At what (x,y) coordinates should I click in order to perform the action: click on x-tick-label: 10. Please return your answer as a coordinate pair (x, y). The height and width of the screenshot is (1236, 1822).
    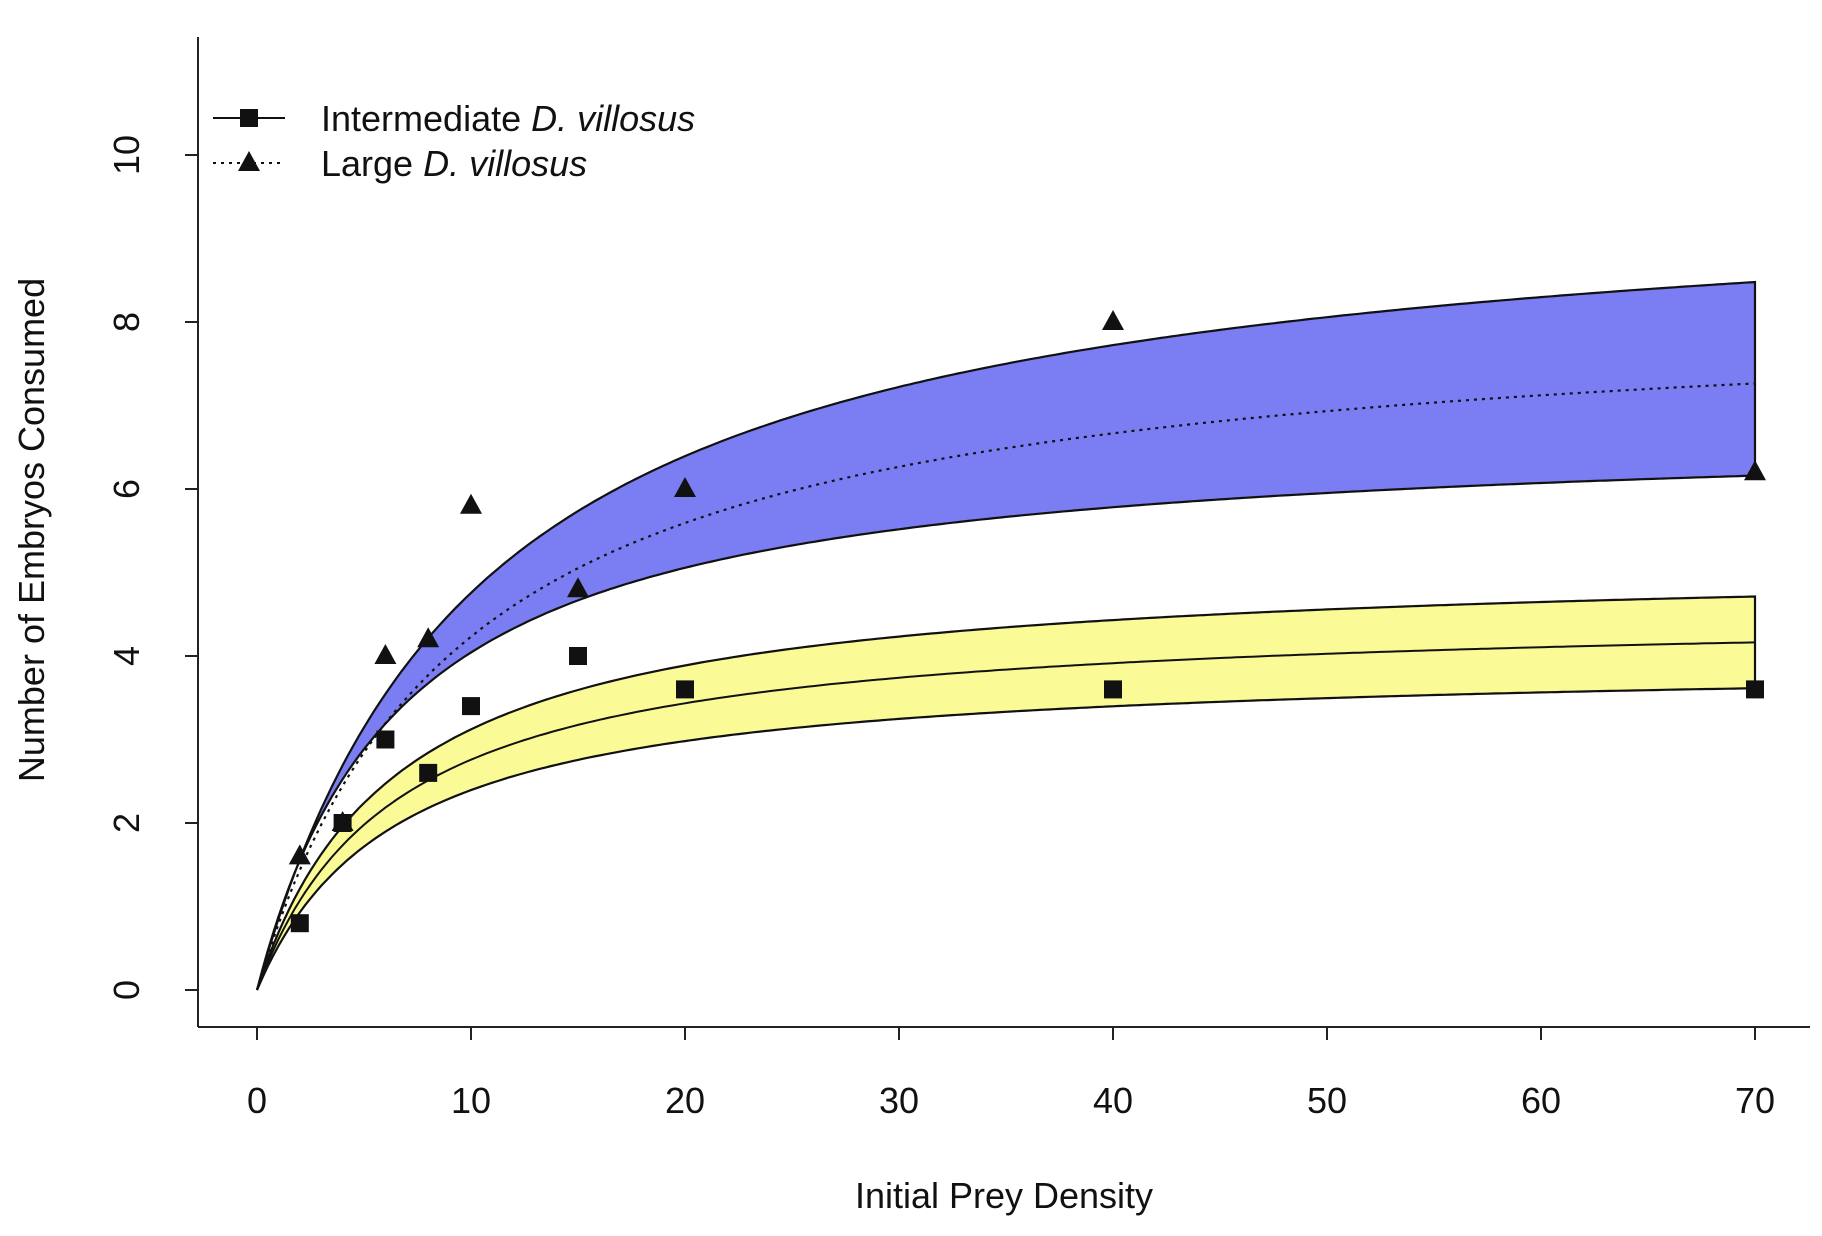
    Looking at the image, I should click on (471, 1100).